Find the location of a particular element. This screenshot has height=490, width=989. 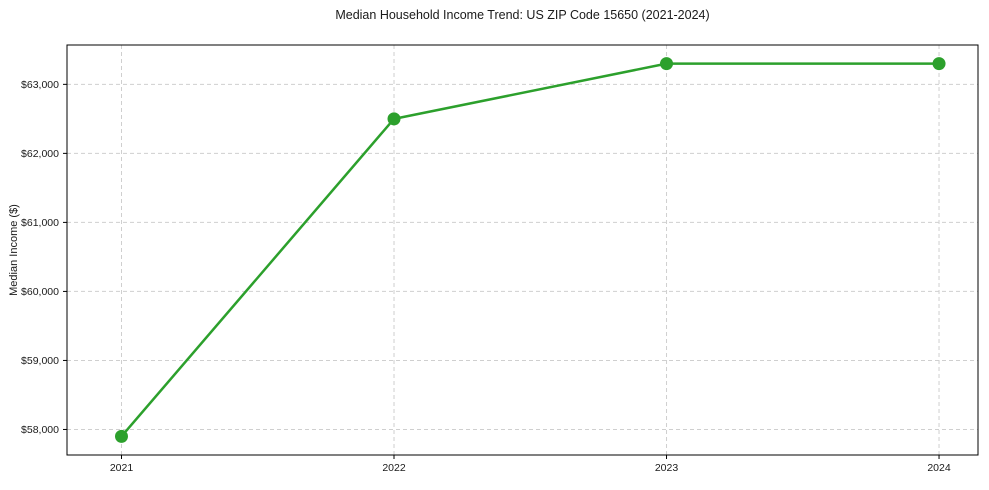

x-tick-label: 2021 is located at coordinates (122, 468).